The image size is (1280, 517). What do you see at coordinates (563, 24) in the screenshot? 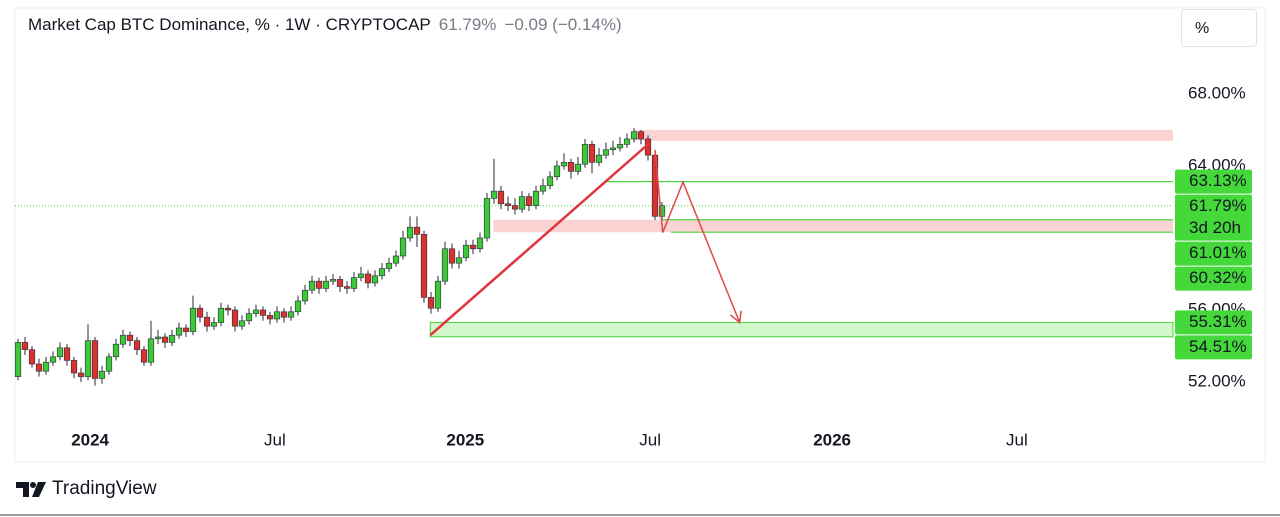
I see `change-value: −0.09 (−0.14%)` at bounding box center [563, 24].